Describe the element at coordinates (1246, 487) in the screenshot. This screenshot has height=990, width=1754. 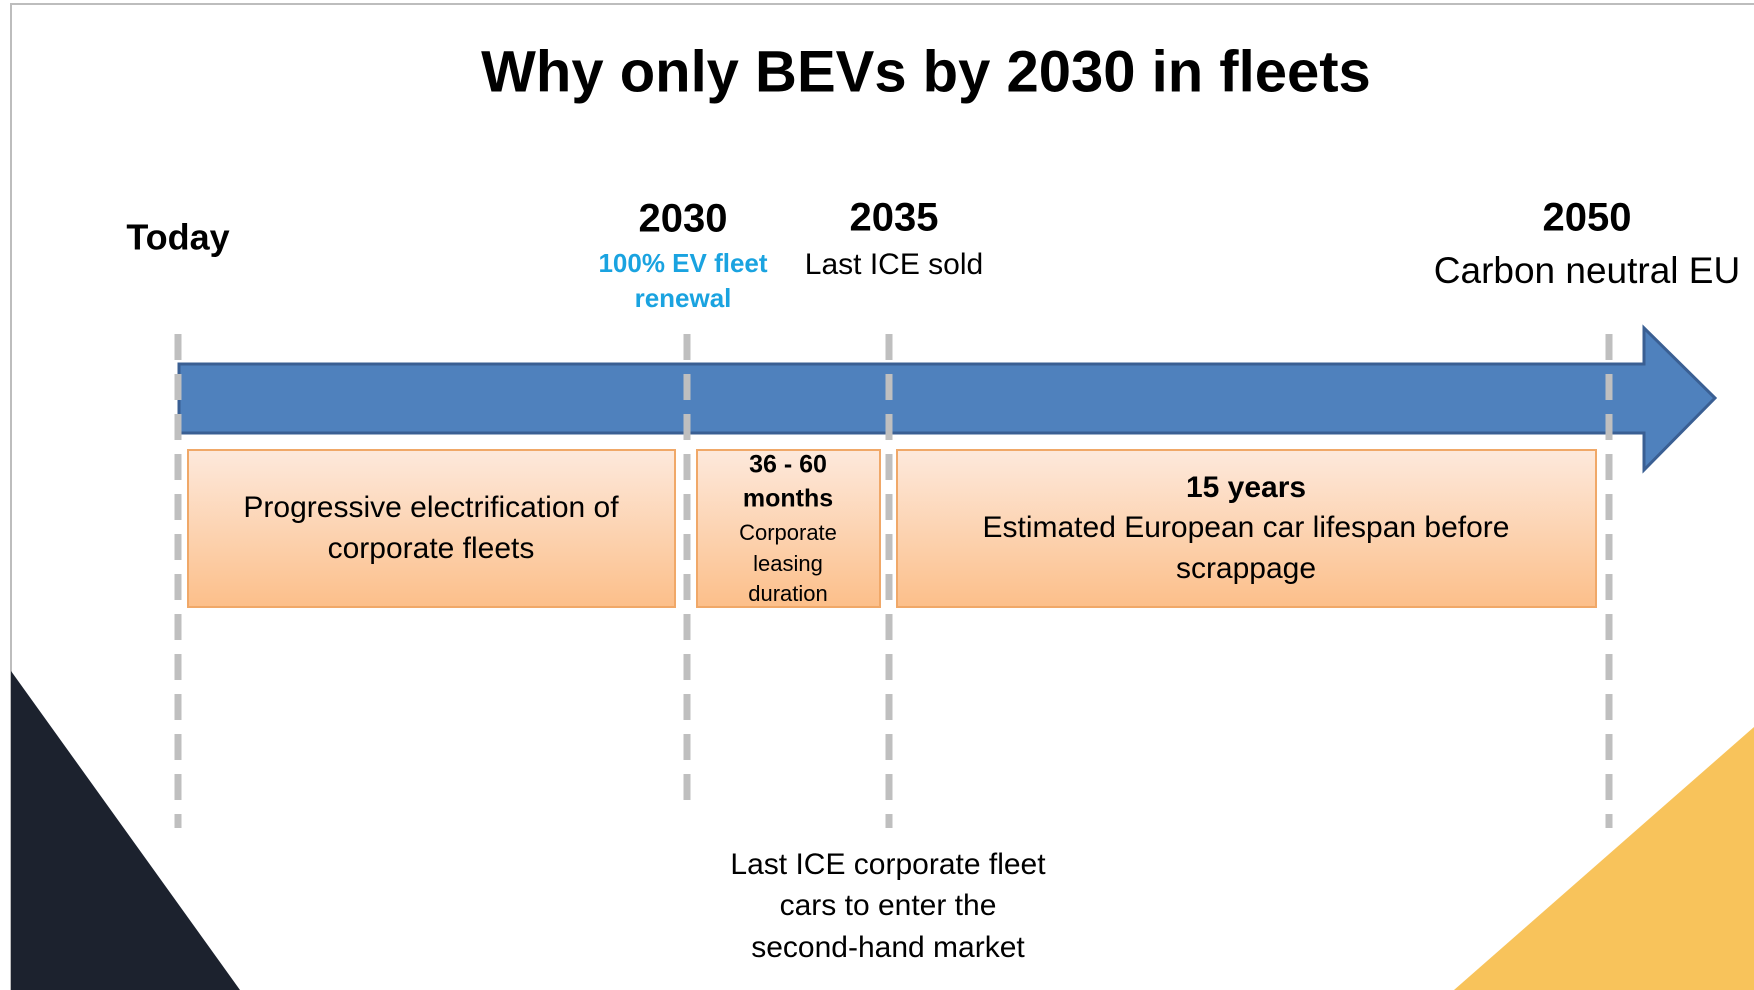
I see `box-heading: 15 years` at that location.